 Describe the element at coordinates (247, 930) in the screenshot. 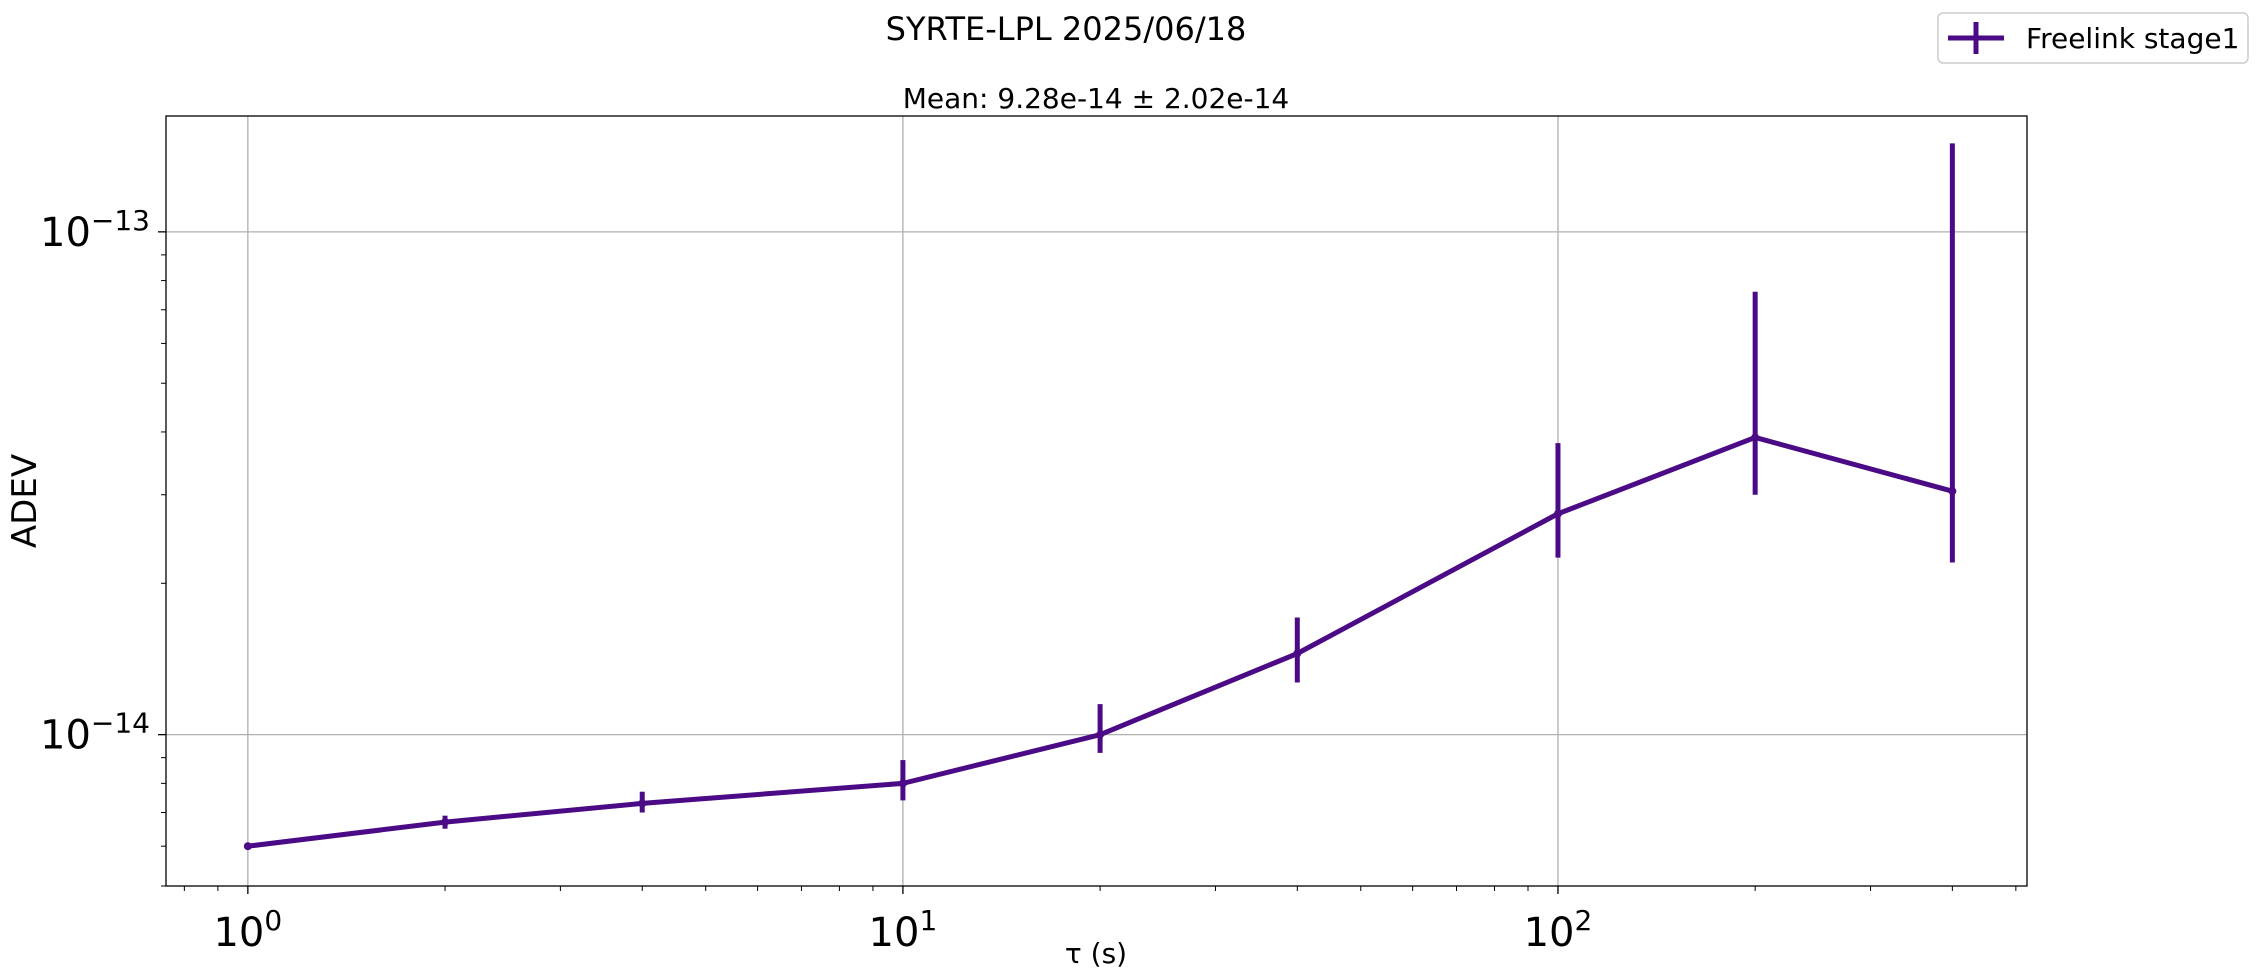

I see `x-tick-label: 100` at that location.